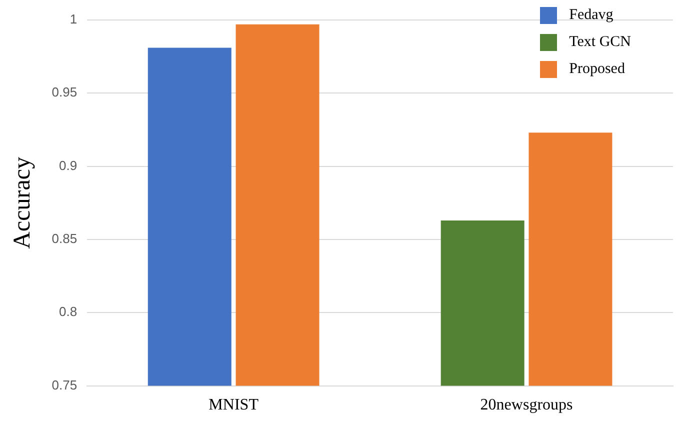 The height and width of the screenshot is (430, 683). I want to click on x-tick-label: 20newsgroups, so click(526, 405).